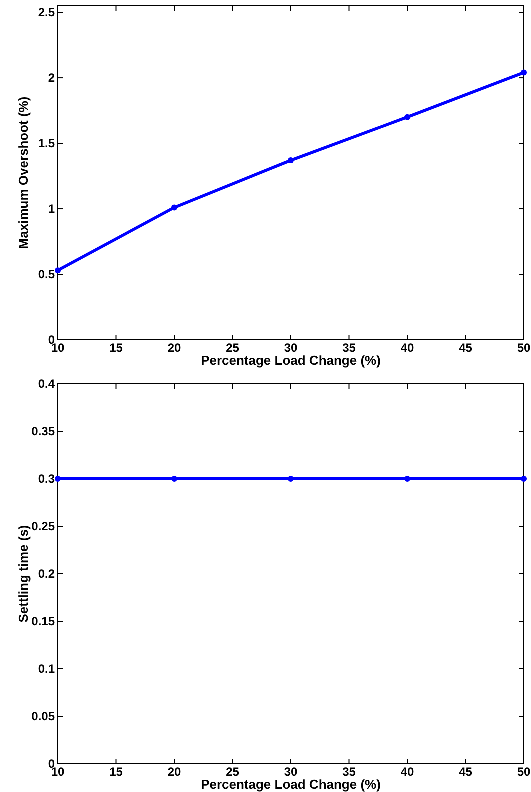 Image resolution: width=531 pixels, height=792 pixels. I want to click on y-axis-title: Settling time (s), so click(23, 574).